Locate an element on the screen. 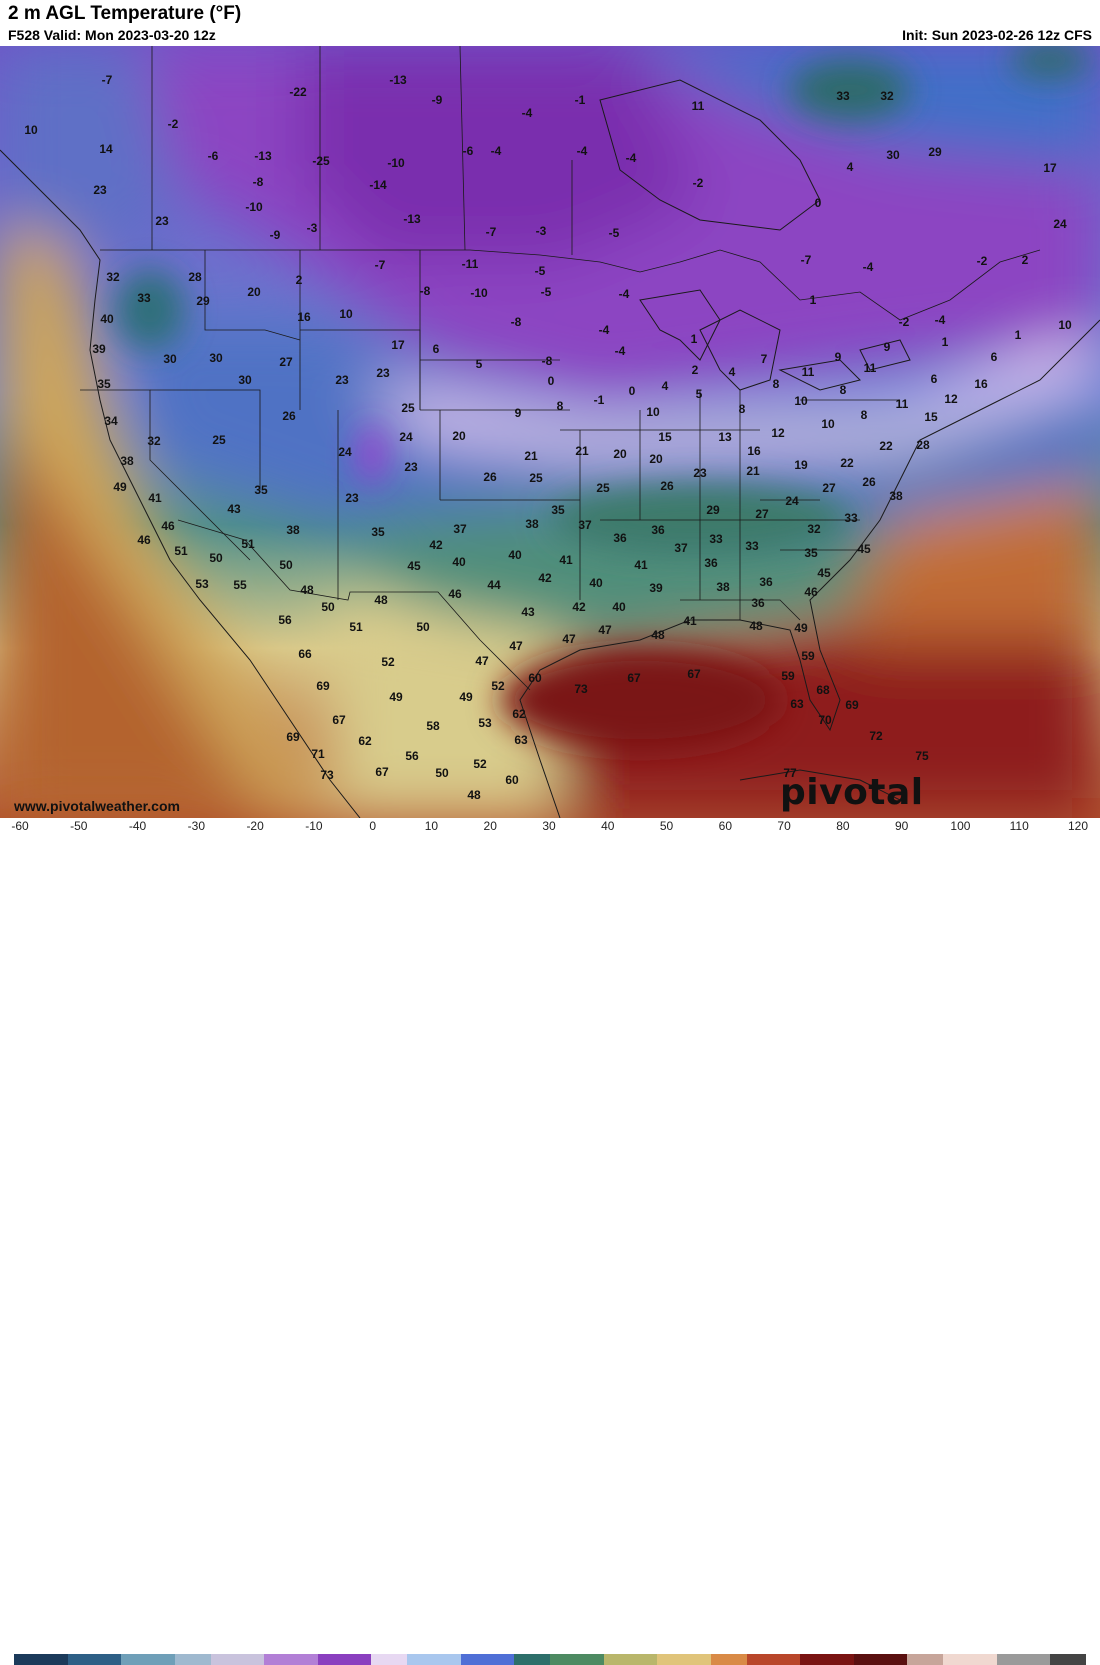 The height and width of the screenshot is (1665, 1100). scale-tick-label: 70 is located at coordinates (784, 826).